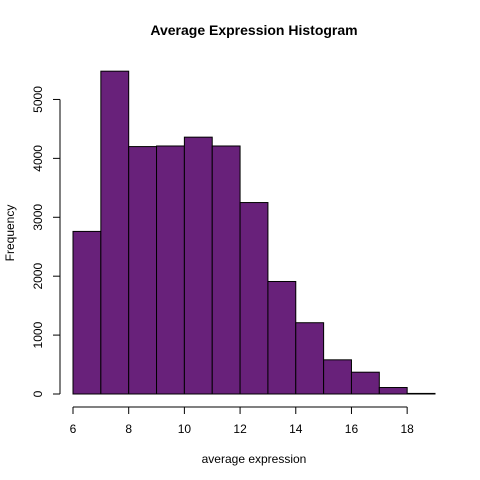  Describe the element at coordinates (352, 429) in the screenshot. I see `x-tick-label: 16` at that location.